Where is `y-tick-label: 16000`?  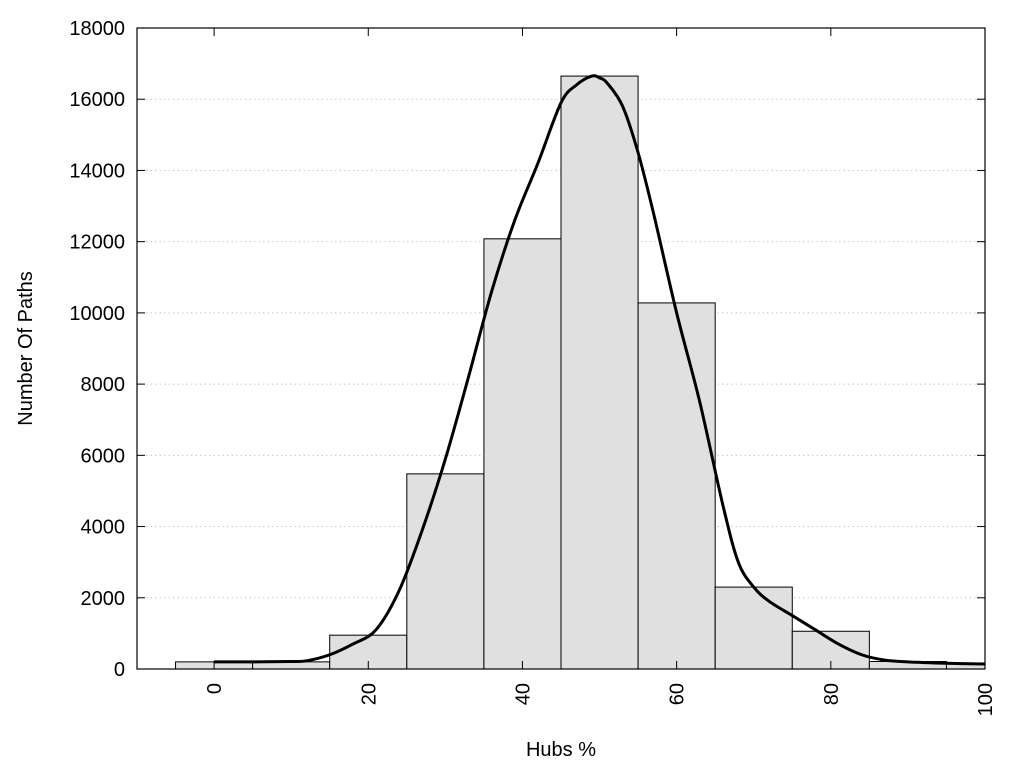
y-tick-label: 16000 is located at coordinates (97, 100).